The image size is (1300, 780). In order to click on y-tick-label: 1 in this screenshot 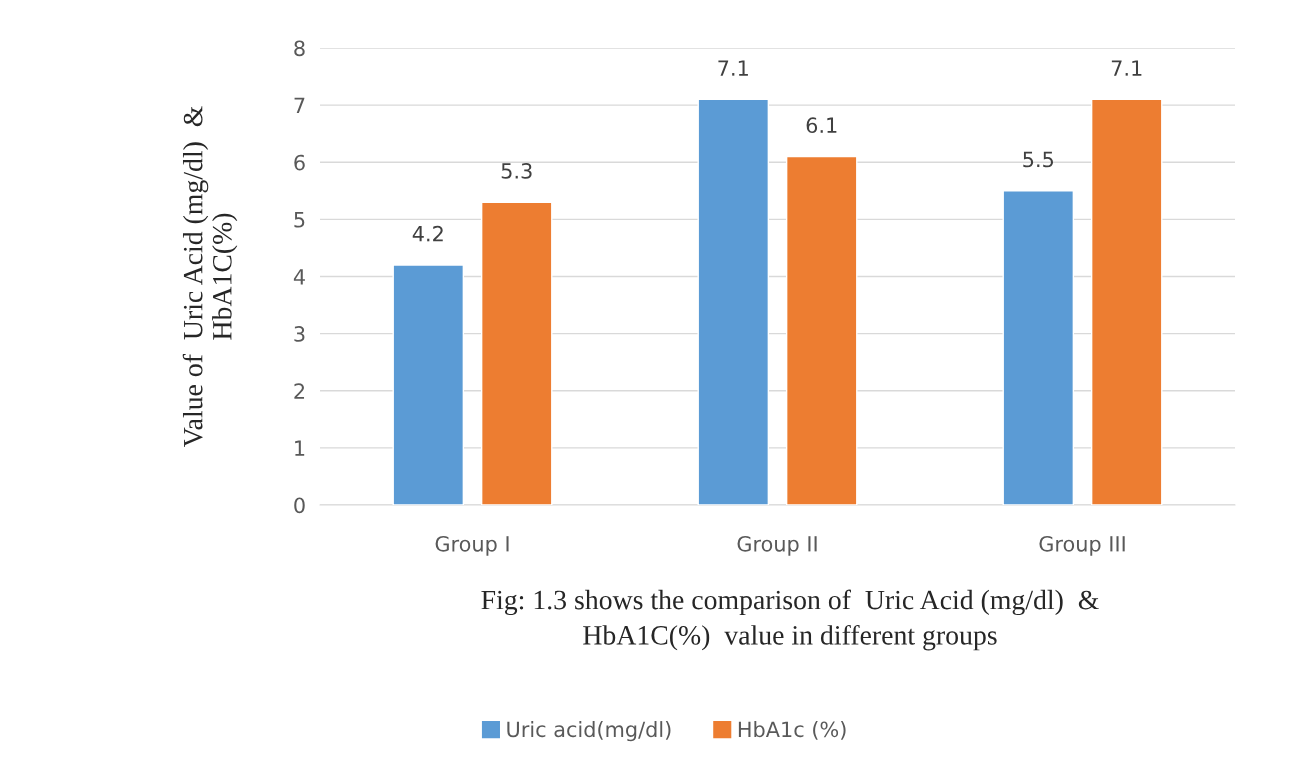, I will do `click(300, 448)`.